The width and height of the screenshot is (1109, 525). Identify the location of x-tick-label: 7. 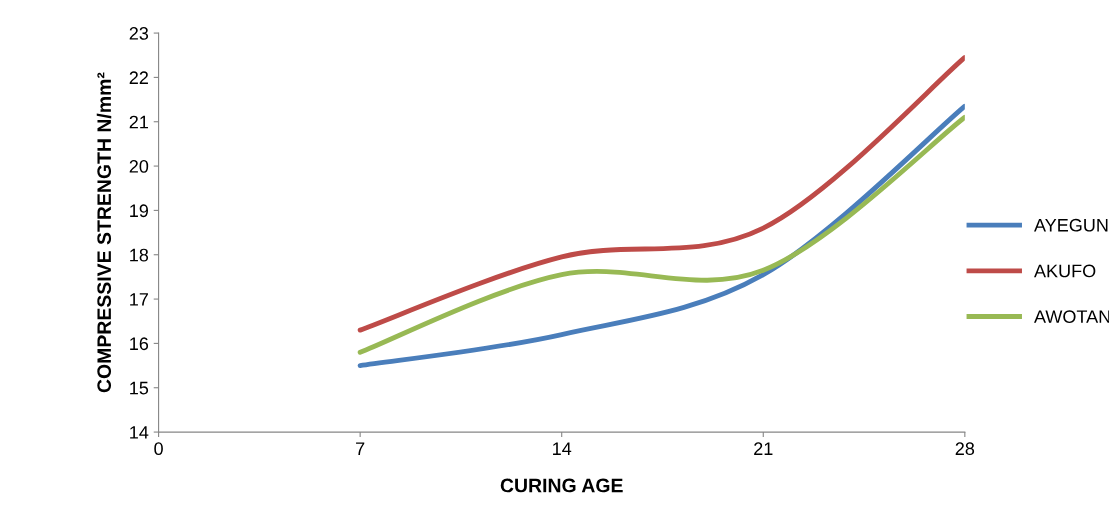
(360, 448).